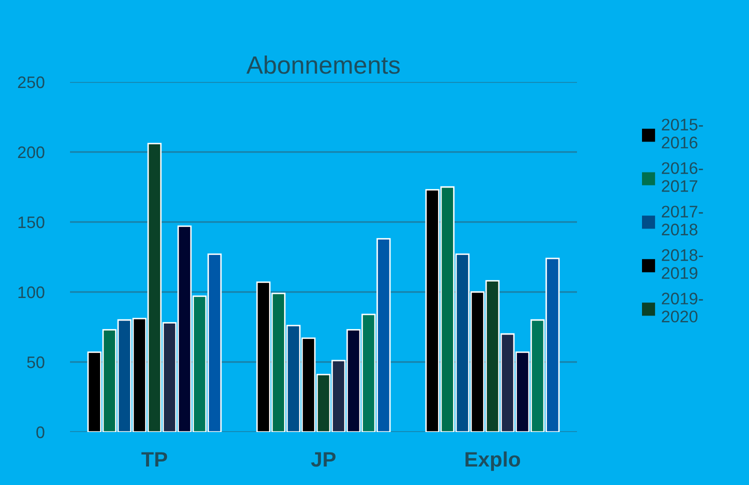 The height and width of the screenshot is (485, 749). I want to click on y-tick-label: 200, so click(31, 152).